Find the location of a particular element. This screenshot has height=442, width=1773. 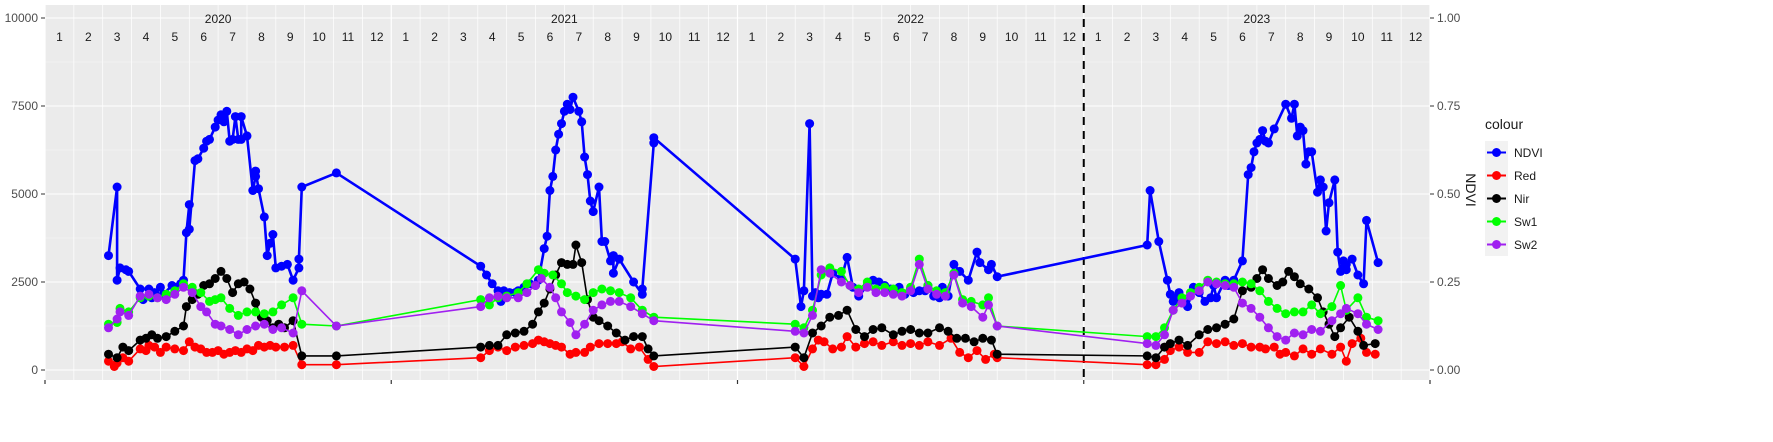

legend-key-point is located at coordinates (1496, 221).